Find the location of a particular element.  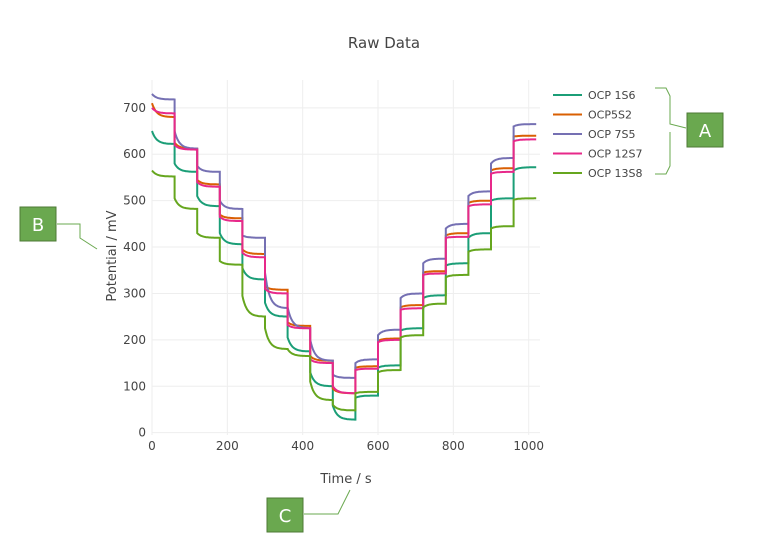

annotation-a-box is located at coordinates (705, 130).